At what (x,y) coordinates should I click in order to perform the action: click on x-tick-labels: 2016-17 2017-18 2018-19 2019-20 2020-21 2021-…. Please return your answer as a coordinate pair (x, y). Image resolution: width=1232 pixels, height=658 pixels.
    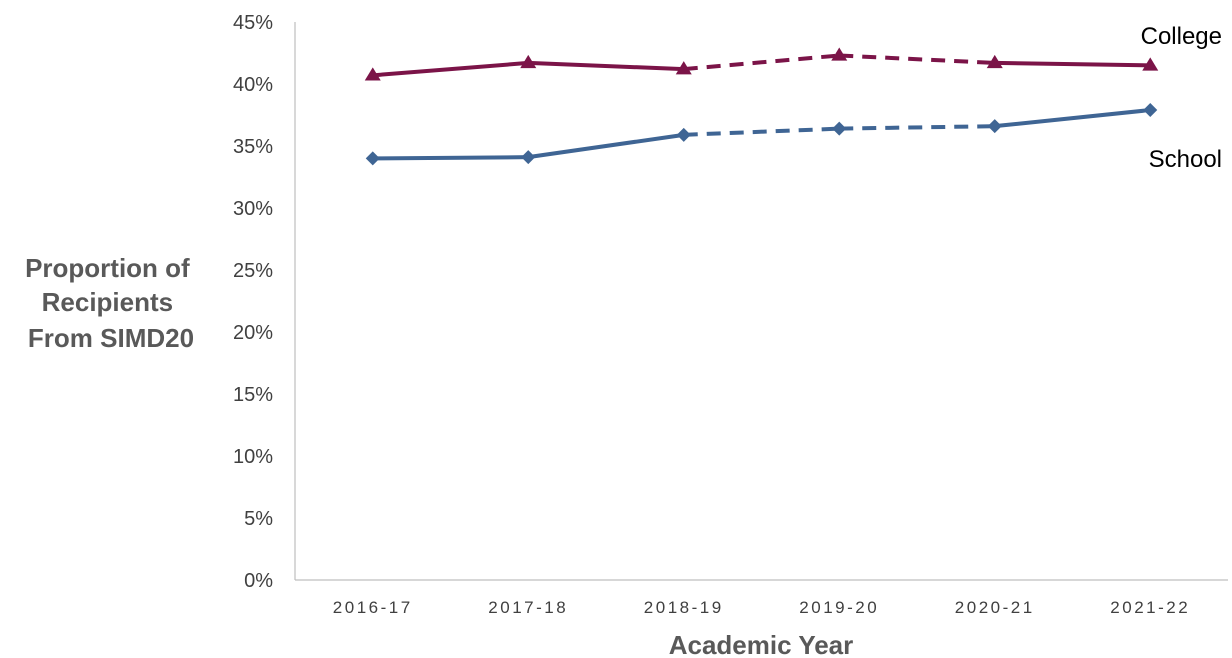
    Looking at the image, I should click on (761, 607).